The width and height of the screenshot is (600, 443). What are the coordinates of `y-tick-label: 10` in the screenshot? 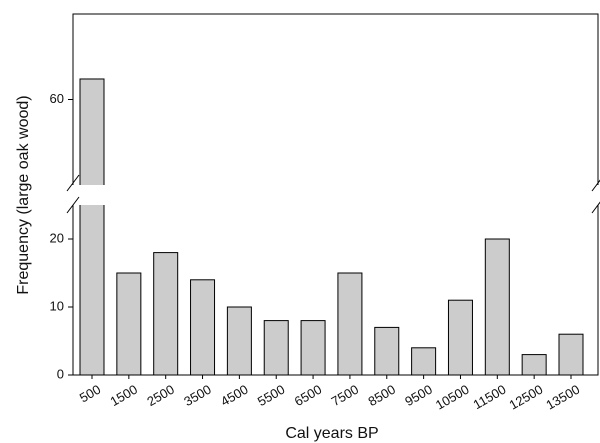 It's located at (57, 305).